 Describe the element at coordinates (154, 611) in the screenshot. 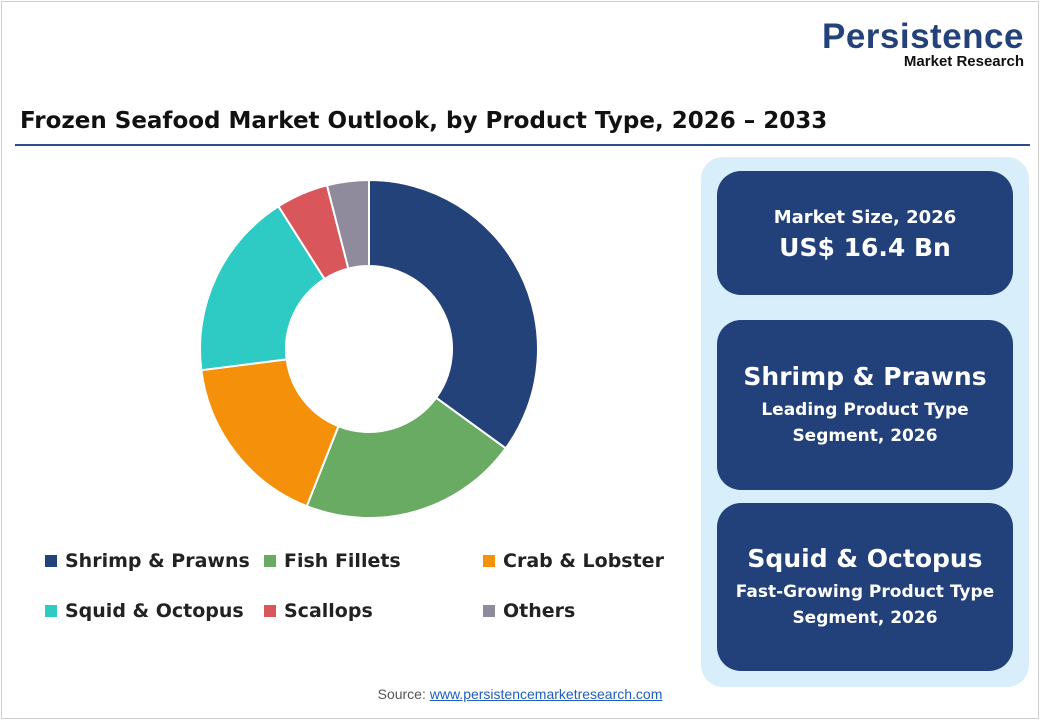

I see `legend-label: Squid & Octopus` at that location.